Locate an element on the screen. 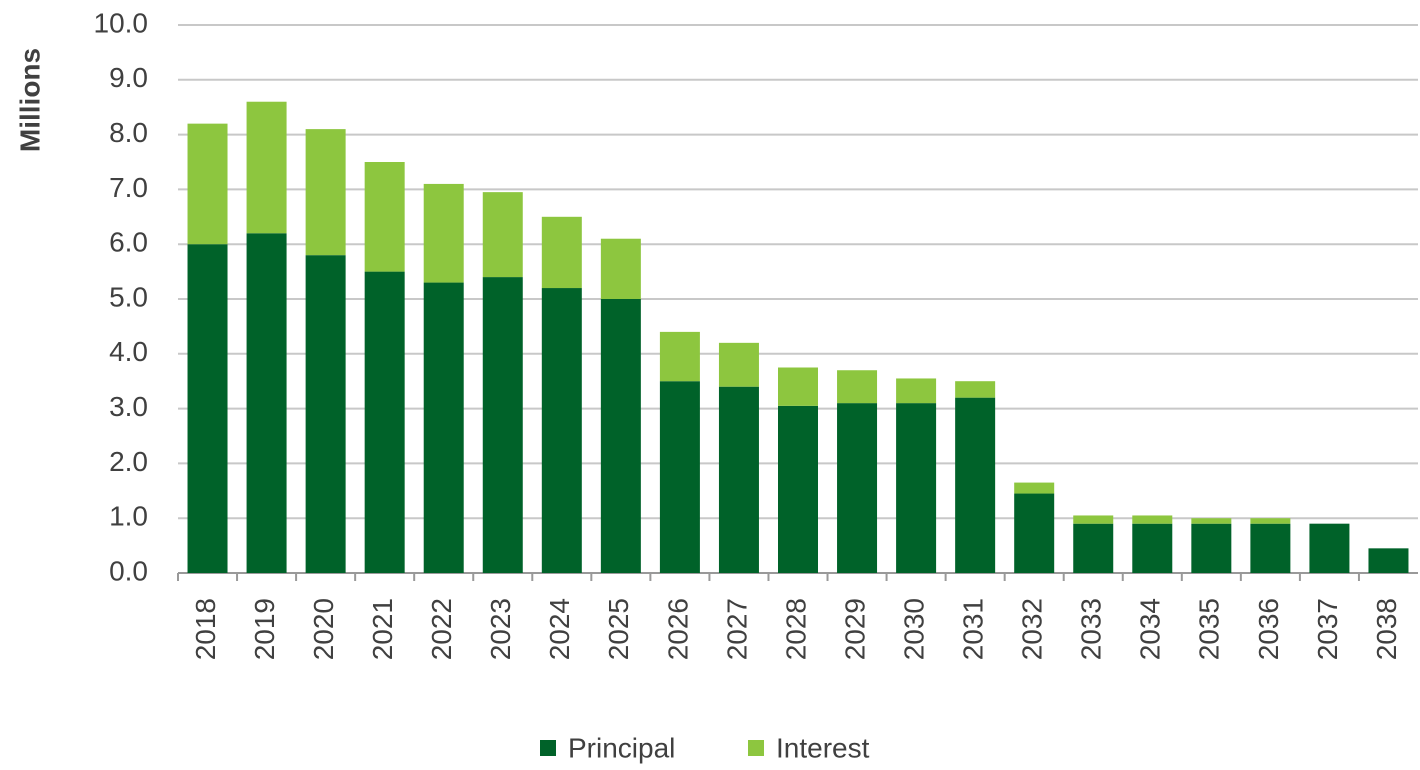  y-tick-label: 8.0 is located at coordinates (128, 132).